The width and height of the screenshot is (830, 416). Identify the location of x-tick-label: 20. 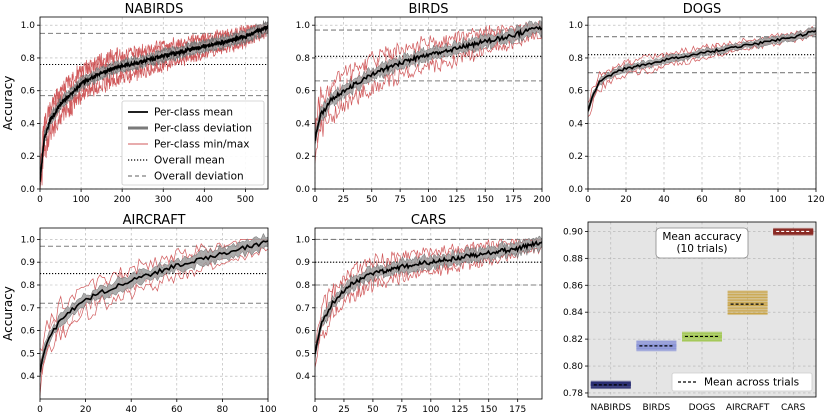
(86, 410).